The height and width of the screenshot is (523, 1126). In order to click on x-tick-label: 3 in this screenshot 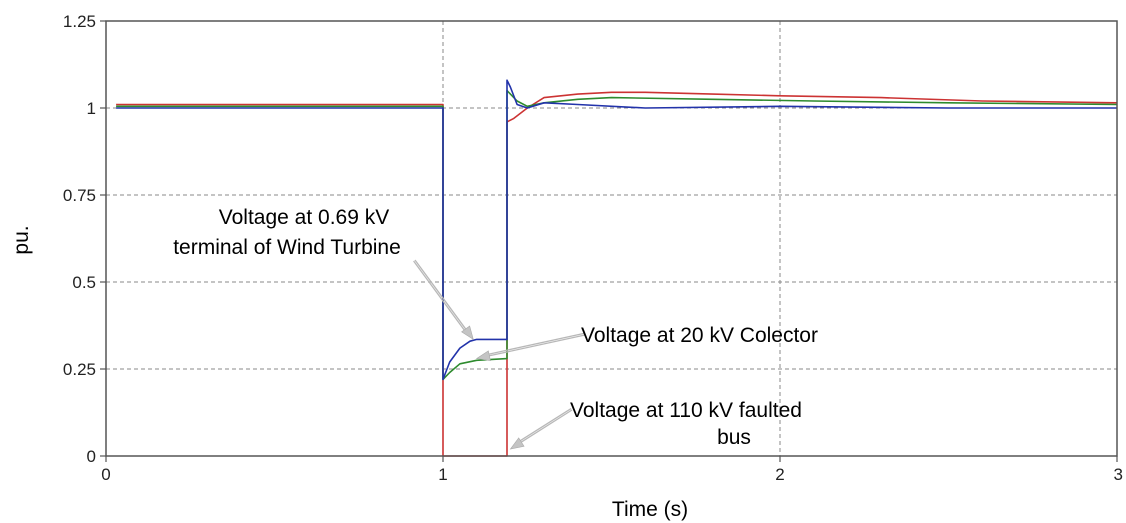, I will do `click(1118, 474)`.